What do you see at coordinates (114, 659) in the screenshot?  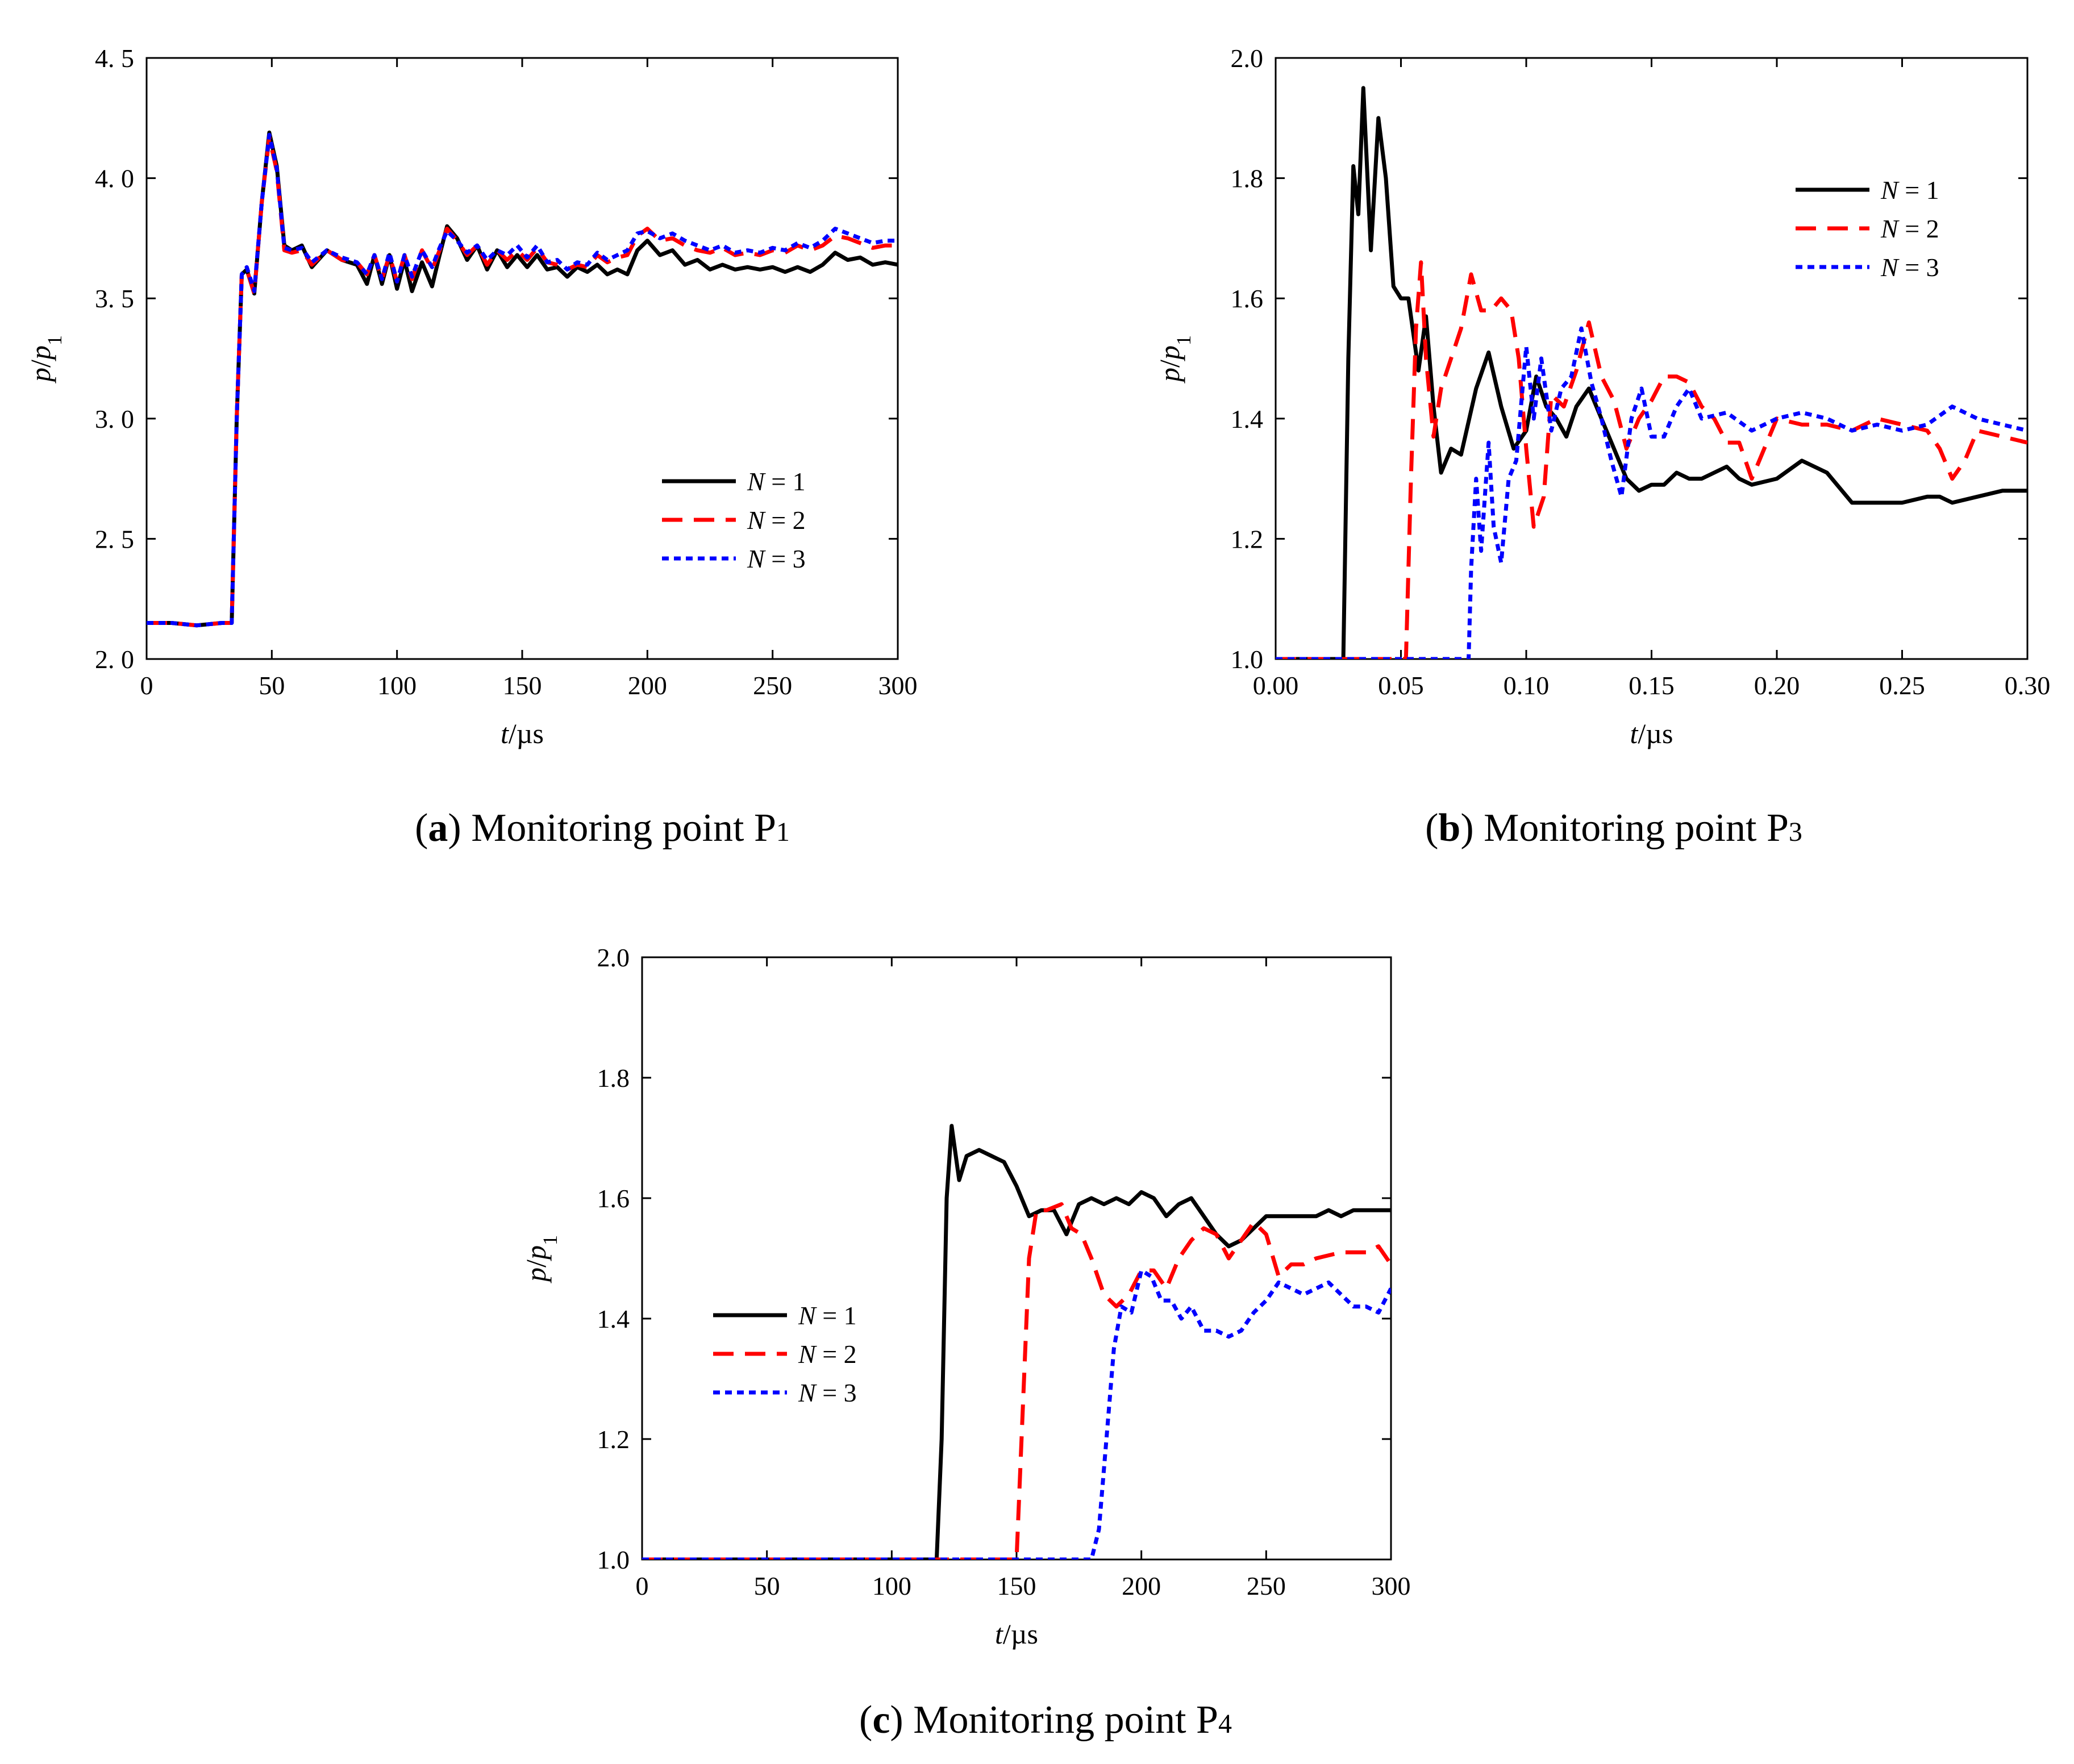 I see `y-tick-label: 2. 0` at bounding box center [114, 659].